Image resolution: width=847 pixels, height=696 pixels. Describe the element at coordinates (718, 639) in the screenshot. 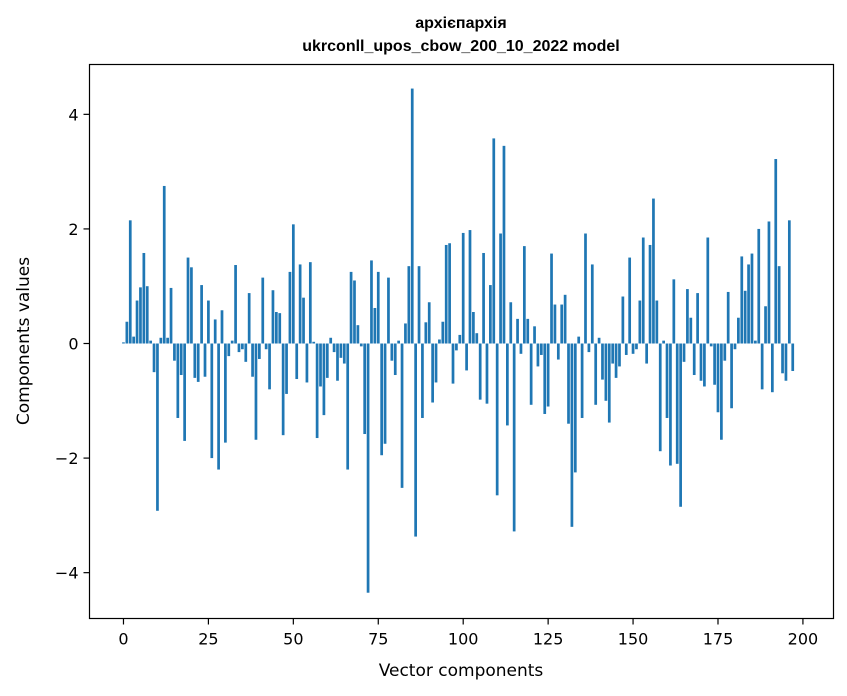

I see `x-tick-label-175: 175` at that location.